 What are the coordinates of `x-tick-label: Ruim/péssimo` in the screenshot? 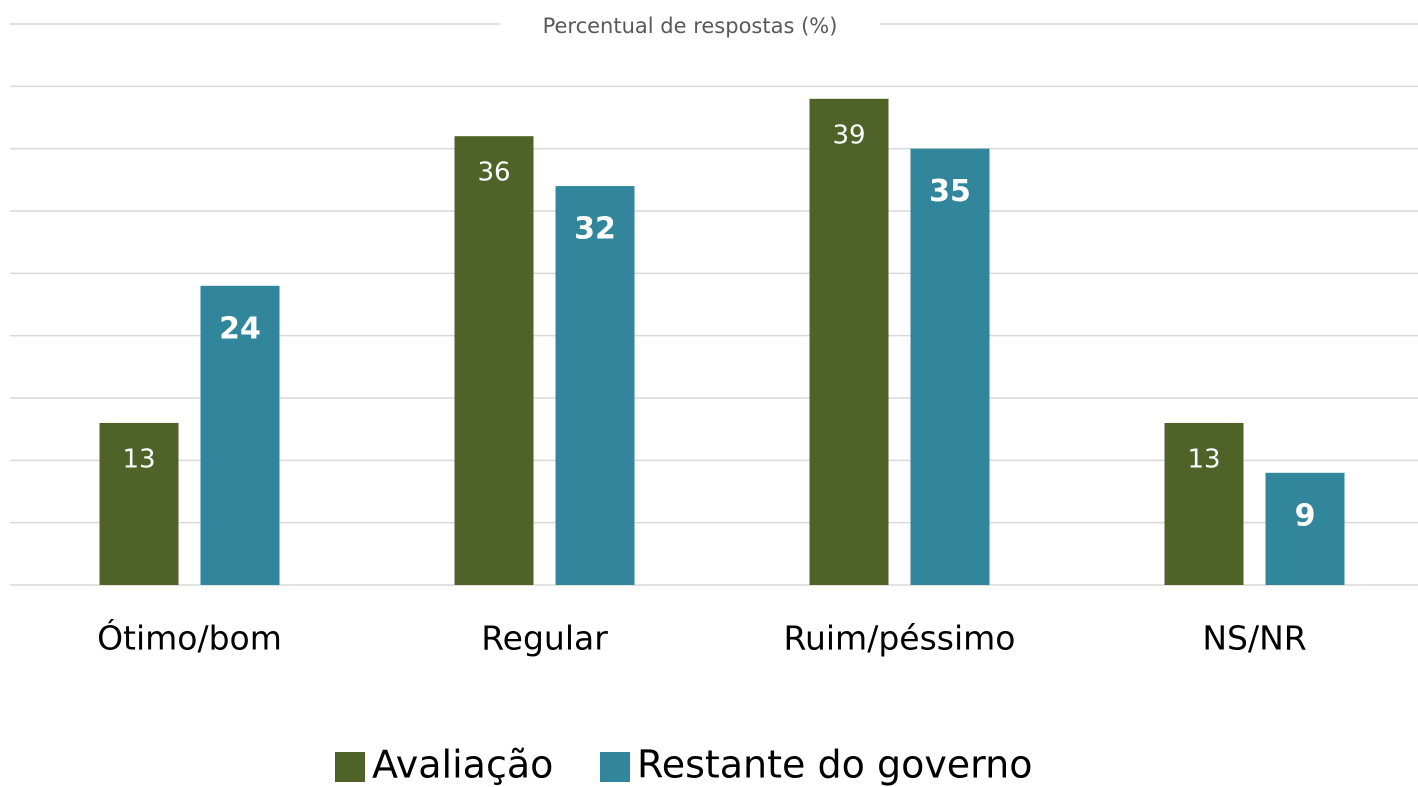 It's located at (900, 638).